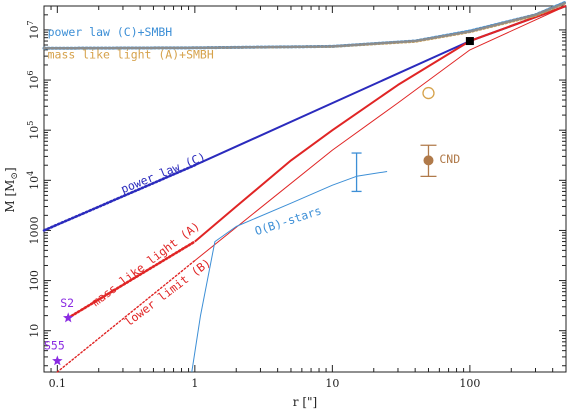  What do you see at coordinates (30, 22) in the screenshot?
I see `y-tick-label-exponent: 7` at bounding box center [30, 22].